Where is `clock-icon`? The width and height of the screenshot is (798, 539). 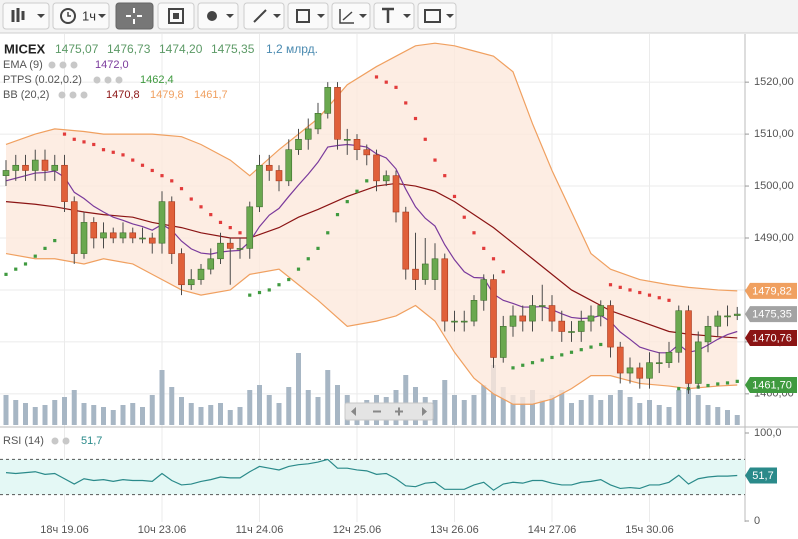 clock-icon is located at coordinates (68, 16).